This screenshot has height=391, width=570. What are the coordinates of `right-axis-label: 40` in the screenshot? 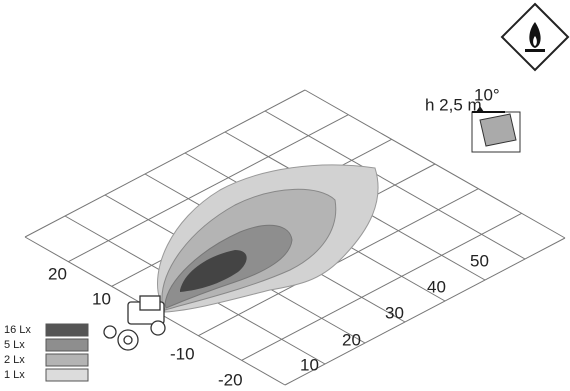 It's located at (436, 286).